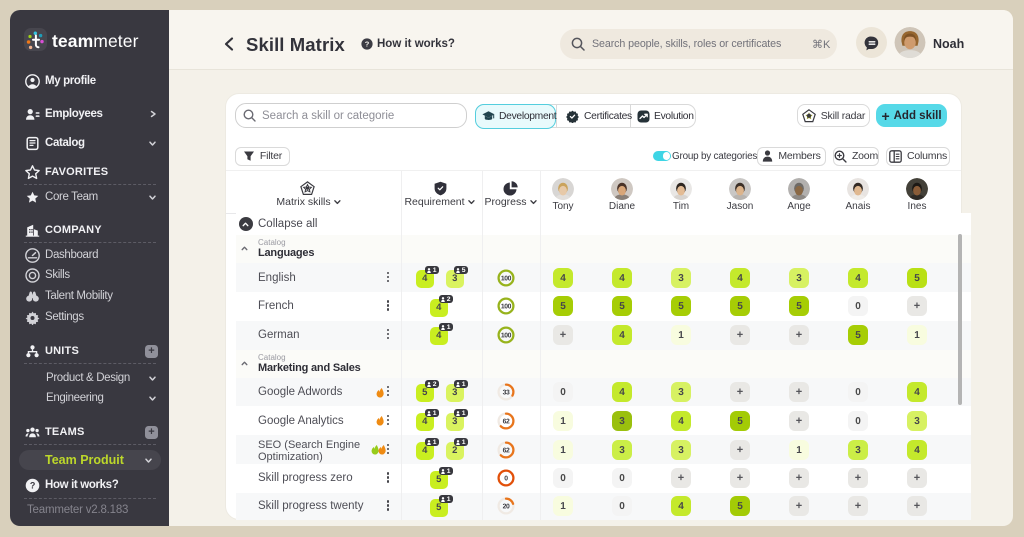 Image resolution: width=1024 pixels, height=537 pixels. I want to click on svg-text: 33, so click(506, 392).